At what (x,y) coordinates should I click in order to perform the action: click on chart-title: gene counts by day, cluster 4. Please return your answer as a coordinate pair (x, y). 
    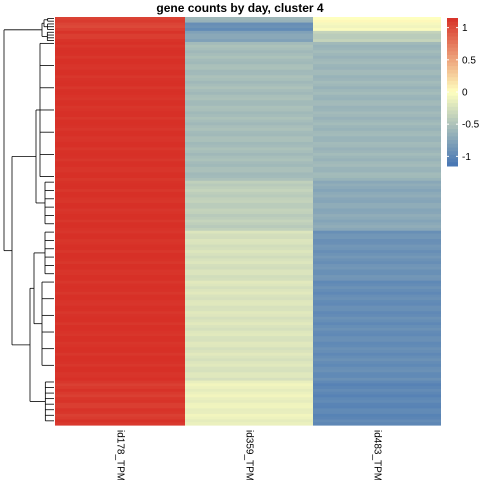
    Looking at the image, I should click on (240, 8).